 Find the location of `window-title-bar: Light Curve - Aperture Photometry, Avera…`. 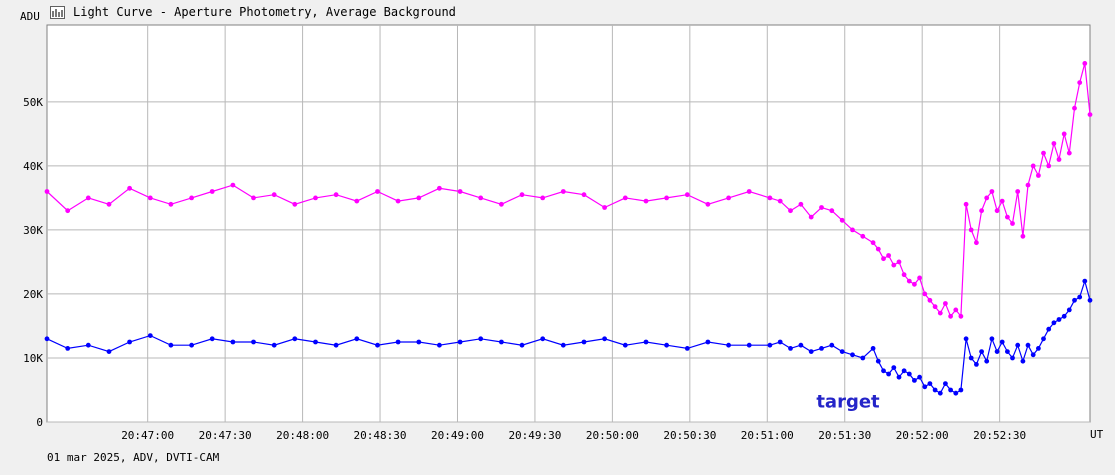

window-title-bar: Light Curve - Aperture Photometry, Avera… is located at coordinates (253, 12).